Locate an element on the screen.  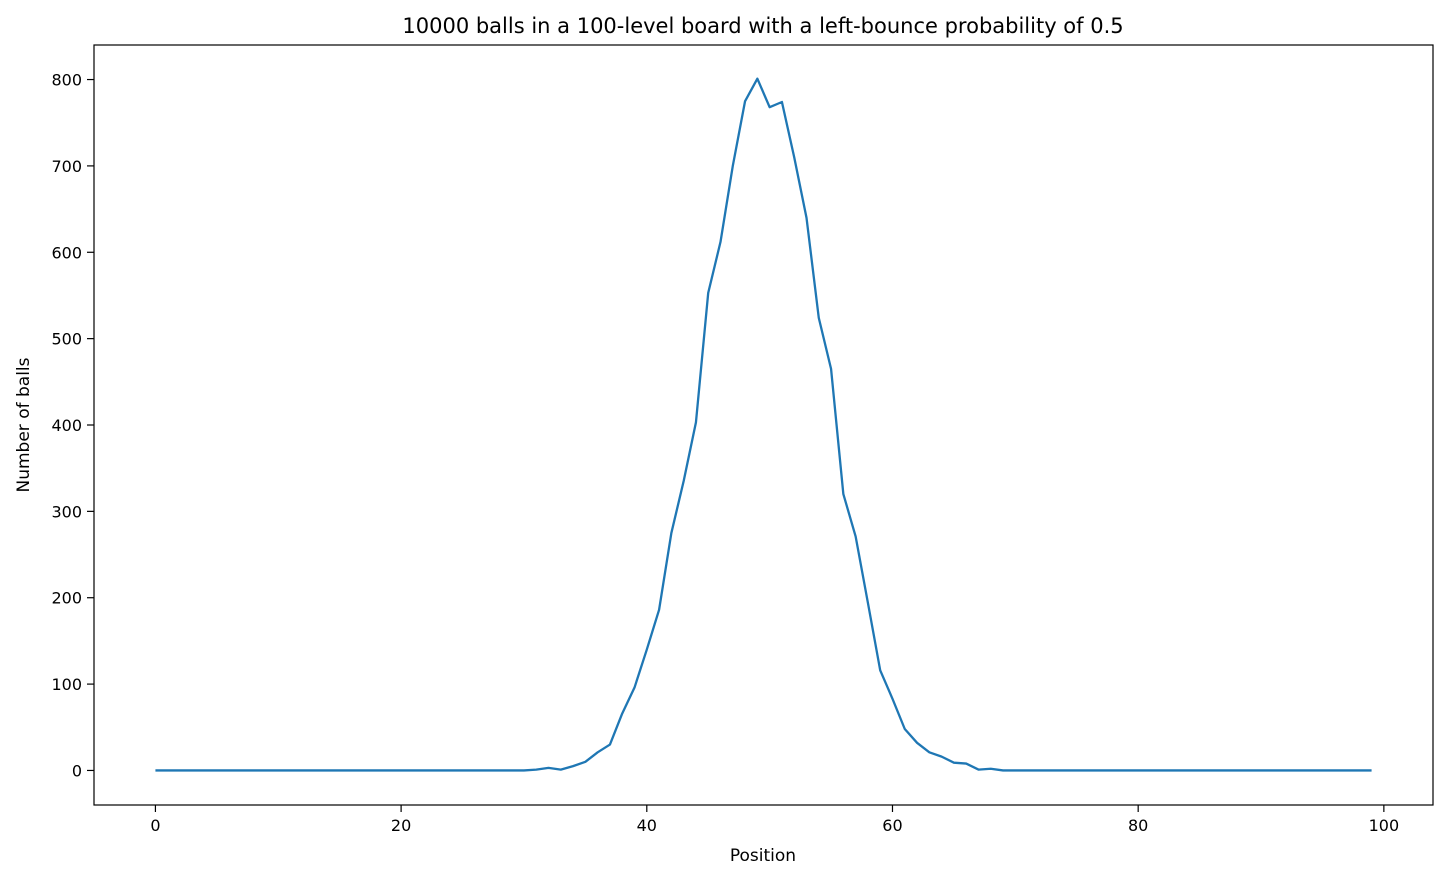
y-tick-label: 0 is located at coordinates (77, 770).